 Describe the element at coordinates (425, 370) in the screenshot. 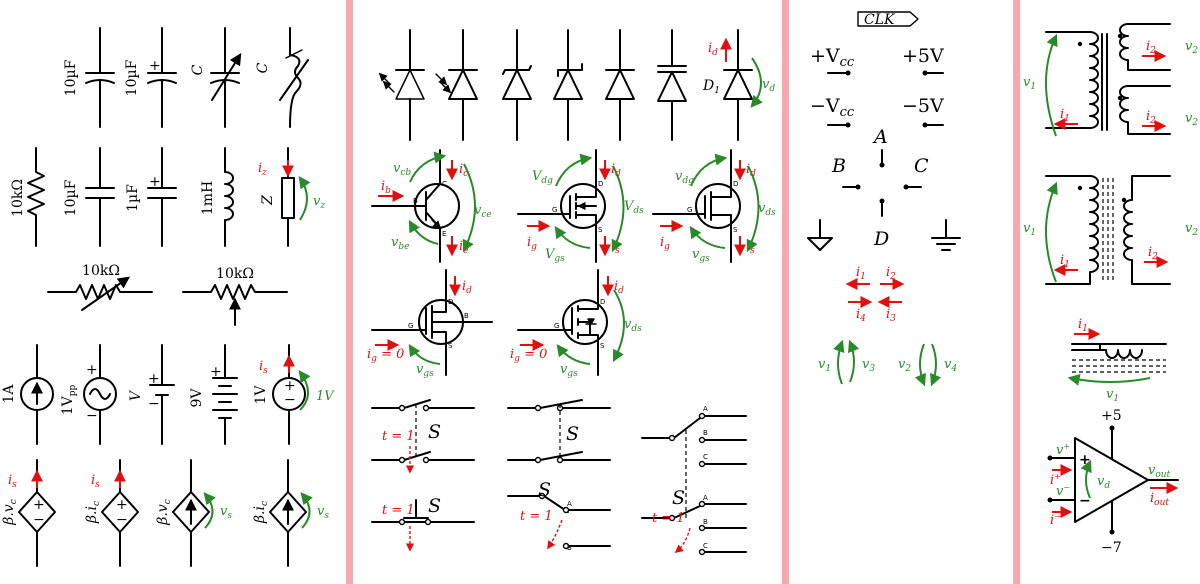

I see `svg-text: vgs` at that location.